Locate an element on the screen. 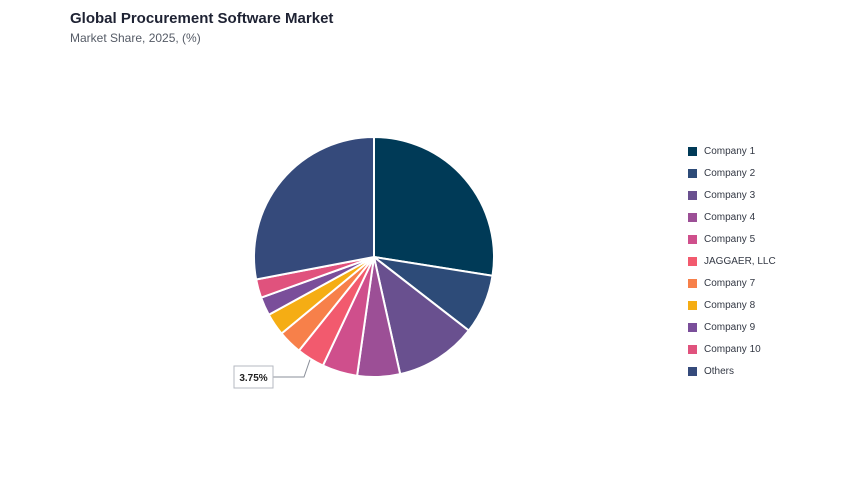 This screenshot has height=500, width=850. legend-label: Company 9 is located at coordinates (730, 327).